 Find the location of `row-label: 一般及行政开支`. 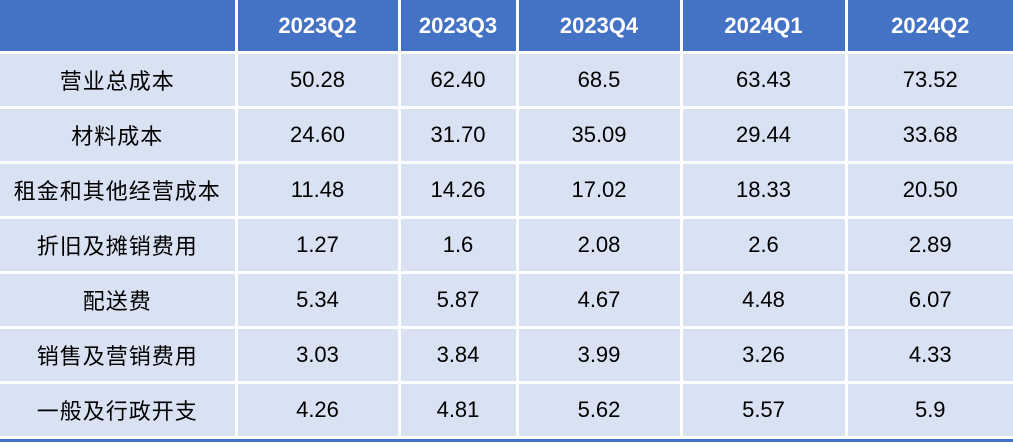

row-label: 一般及行政开支 is located at coordinates (119, 410).